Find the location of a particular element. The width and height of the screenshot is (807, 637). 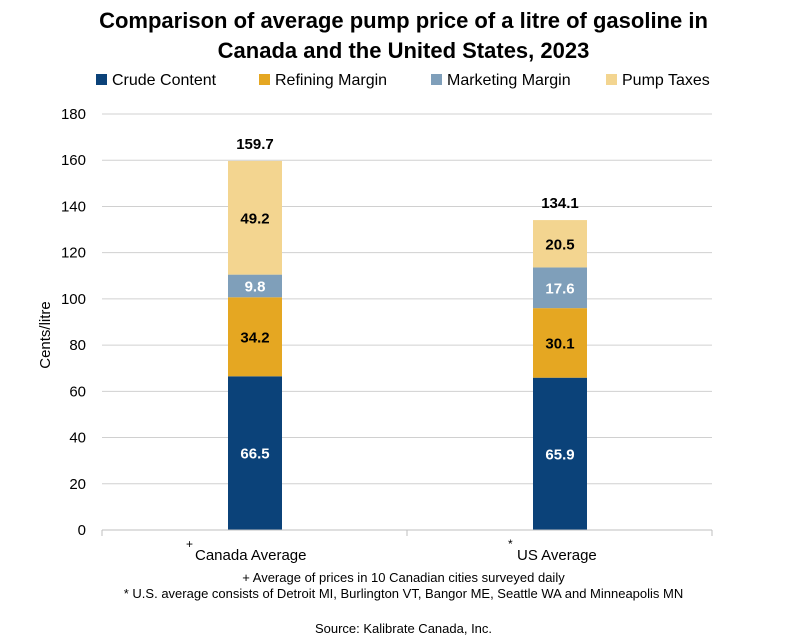

bar-segment-canada-refining-margin is located at coordinates (255, 337).